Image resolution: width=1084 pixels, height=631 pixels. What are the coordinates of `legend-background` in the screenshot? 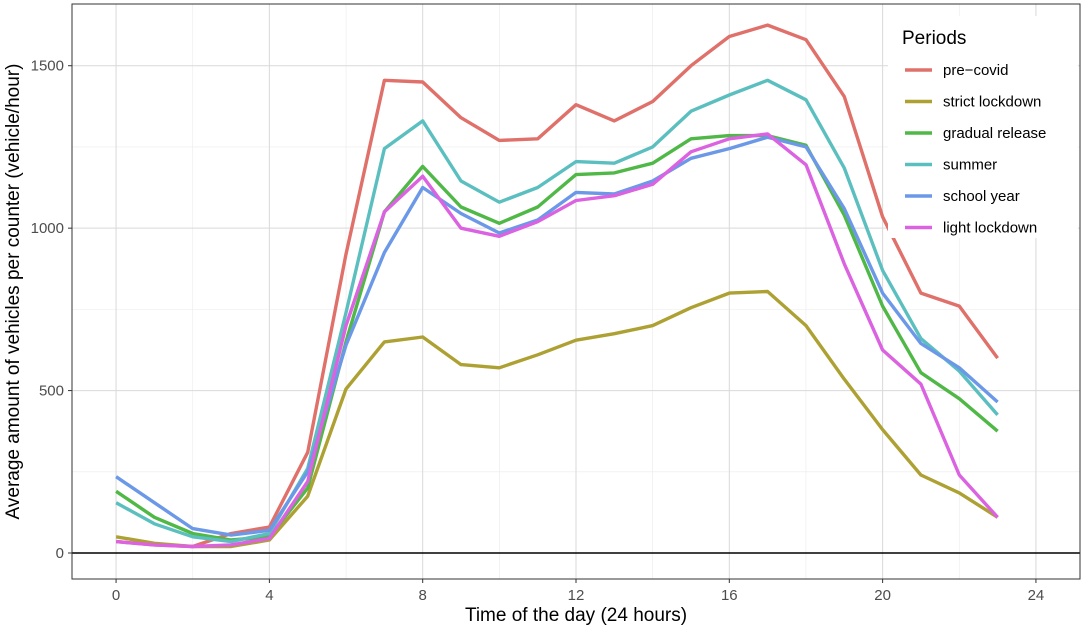 It's located at (983, 127).